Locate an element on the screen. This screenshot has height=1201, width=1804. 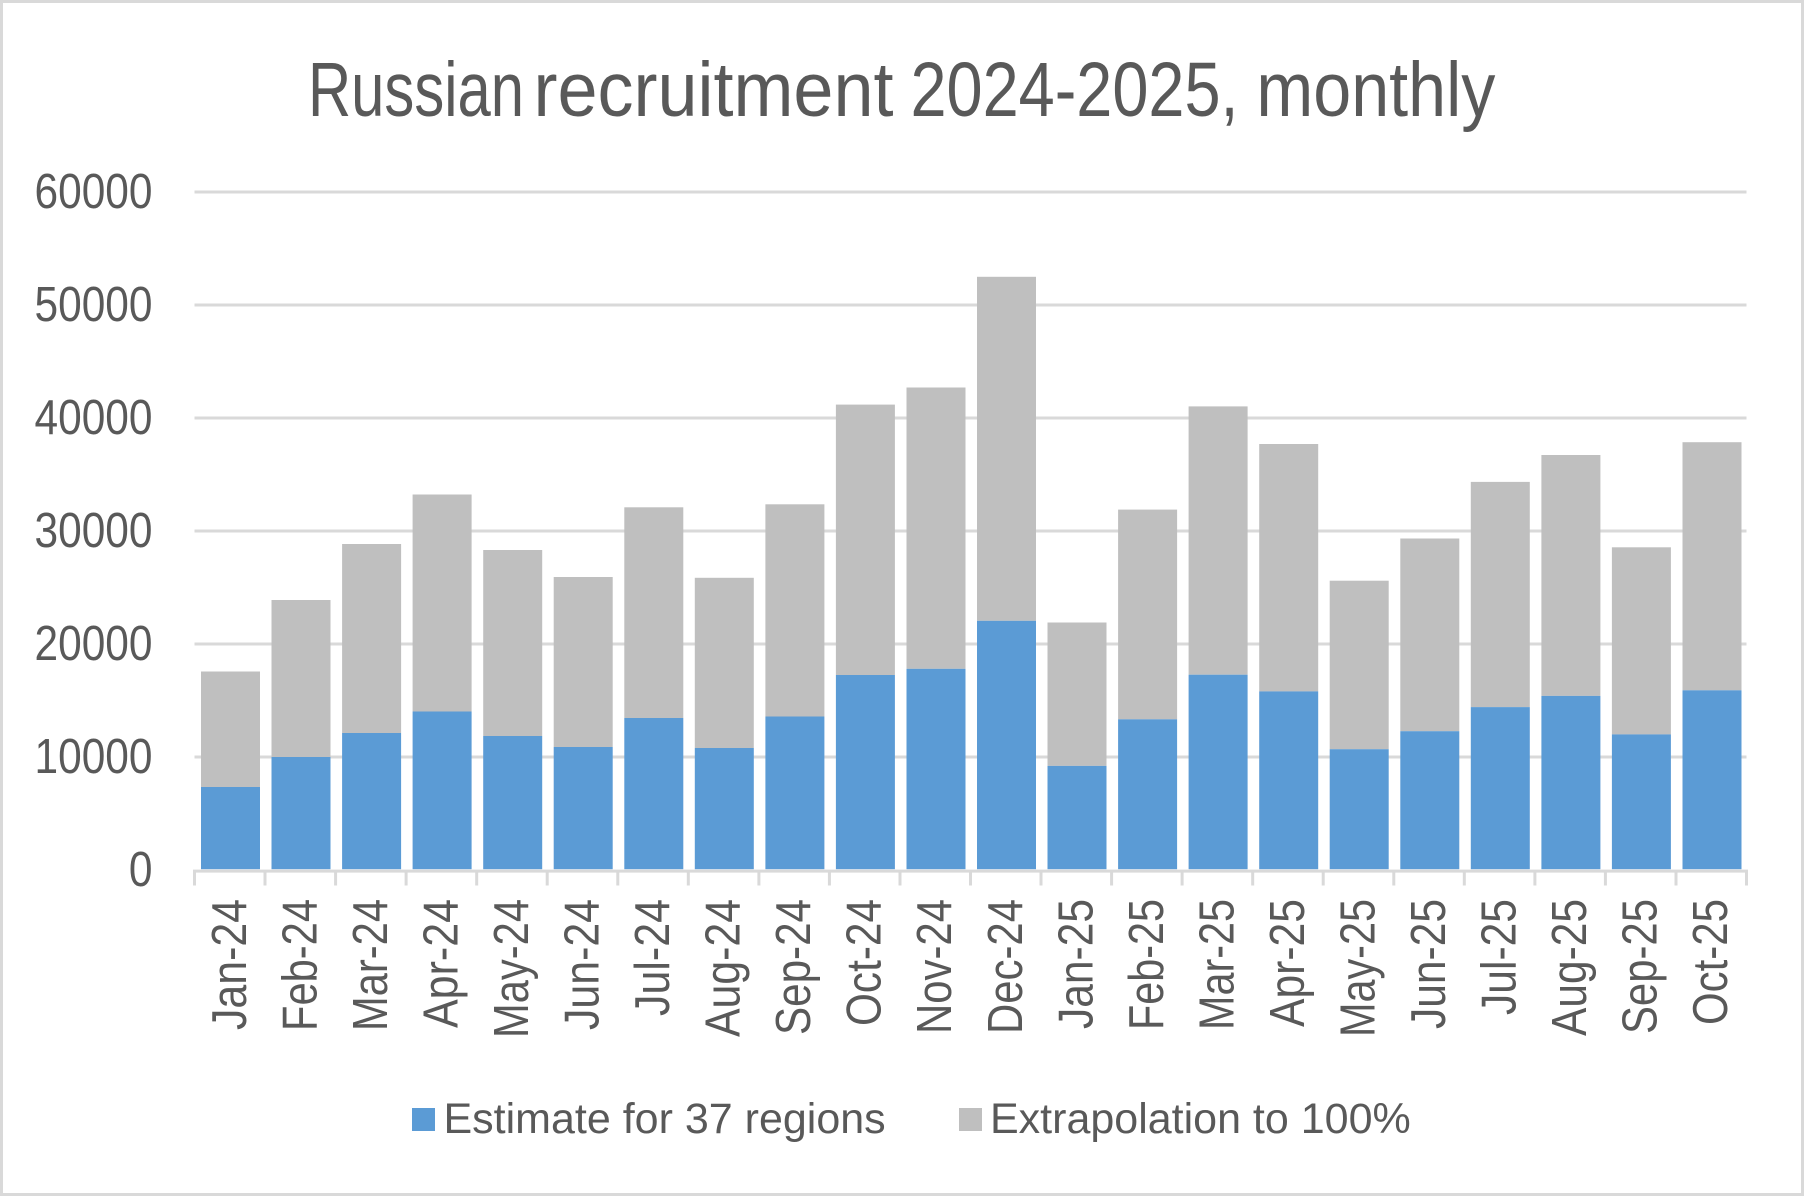
svg-text: 60000 is located at coordinates (94, 192).